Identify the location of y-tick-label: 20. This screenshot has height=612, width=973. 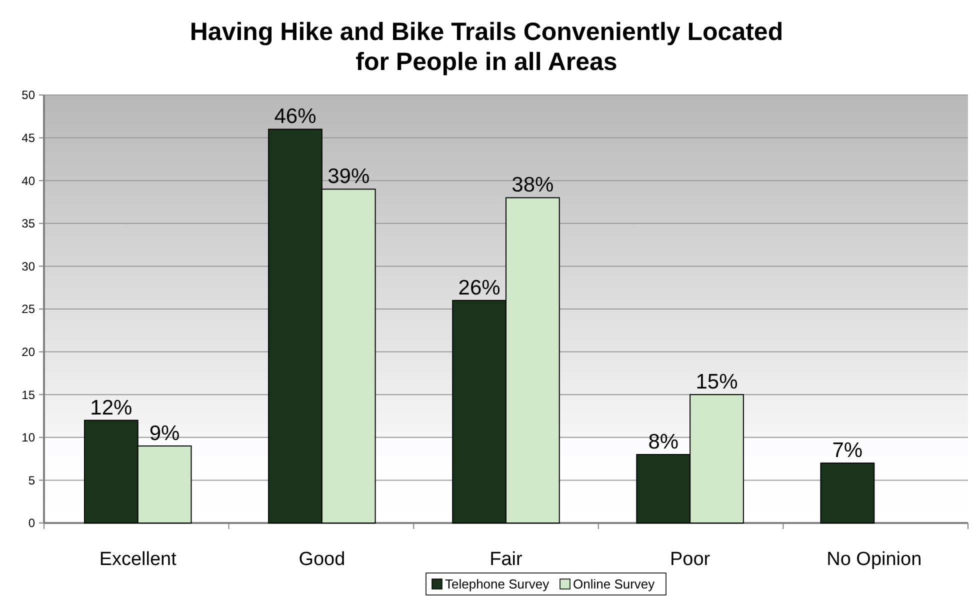
(29, 352).